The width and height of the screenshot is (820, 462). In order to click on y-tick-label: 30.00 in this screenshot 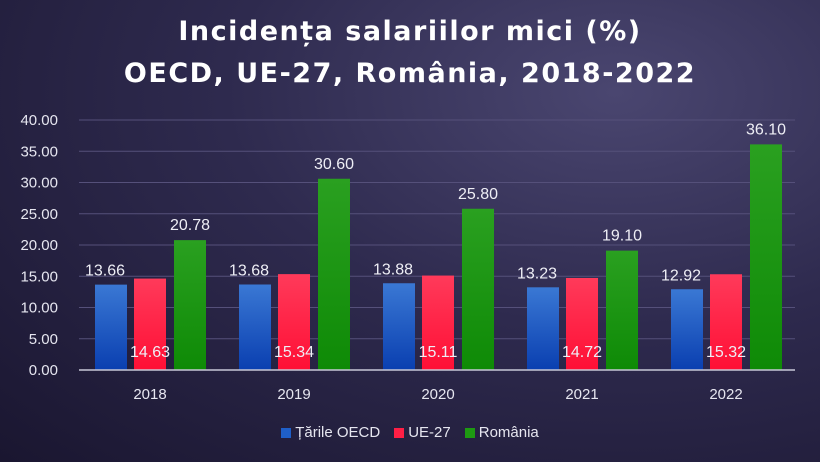, I will do `click(39, 183)`.